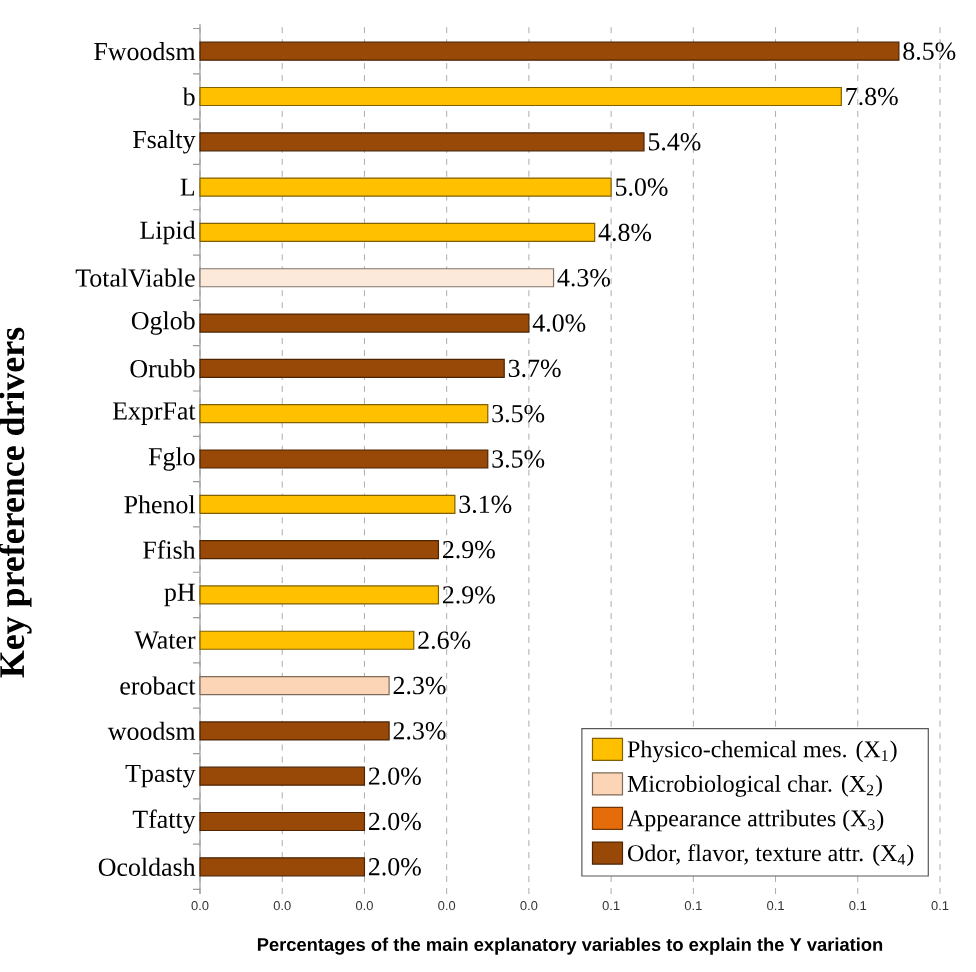 The height and width of the screenshot is (972, 976). I want to click on y-tick-label: Fwoodsm, so click(145, 51).